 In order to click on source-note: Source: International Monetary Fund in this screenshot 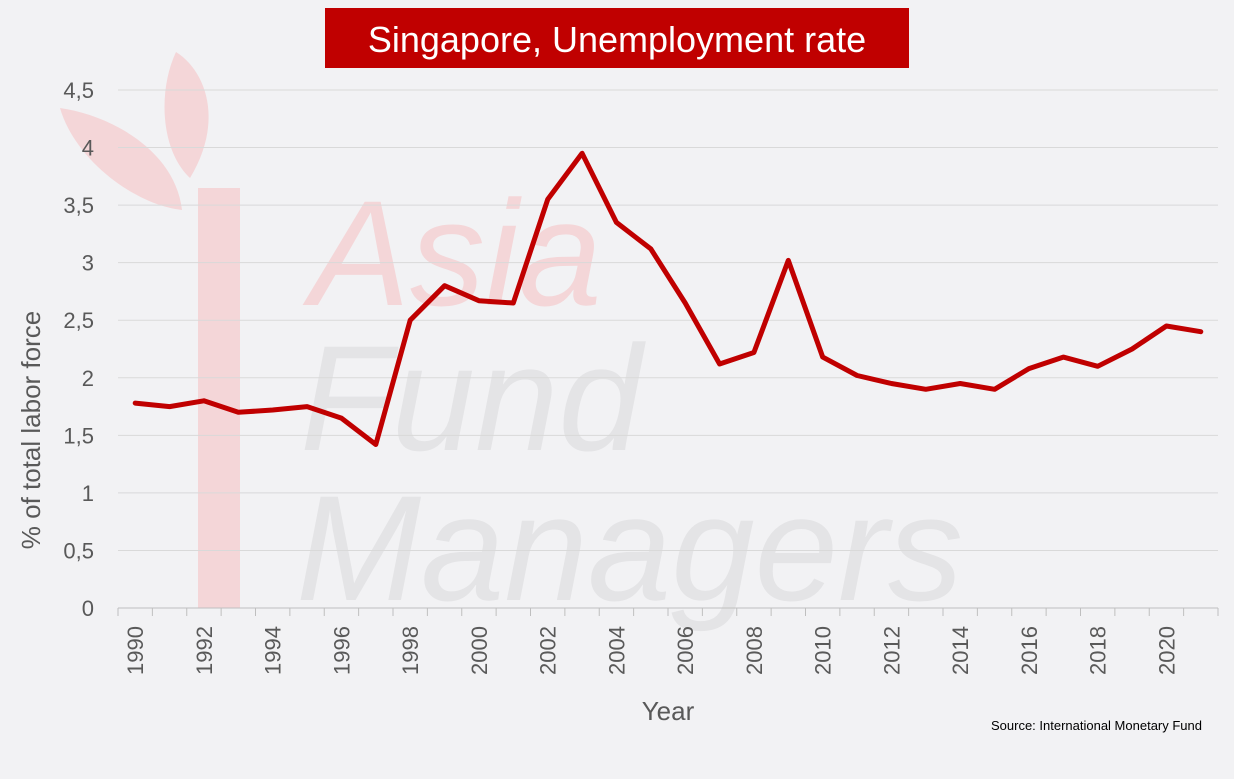, I will do `click(1096, 725)`.